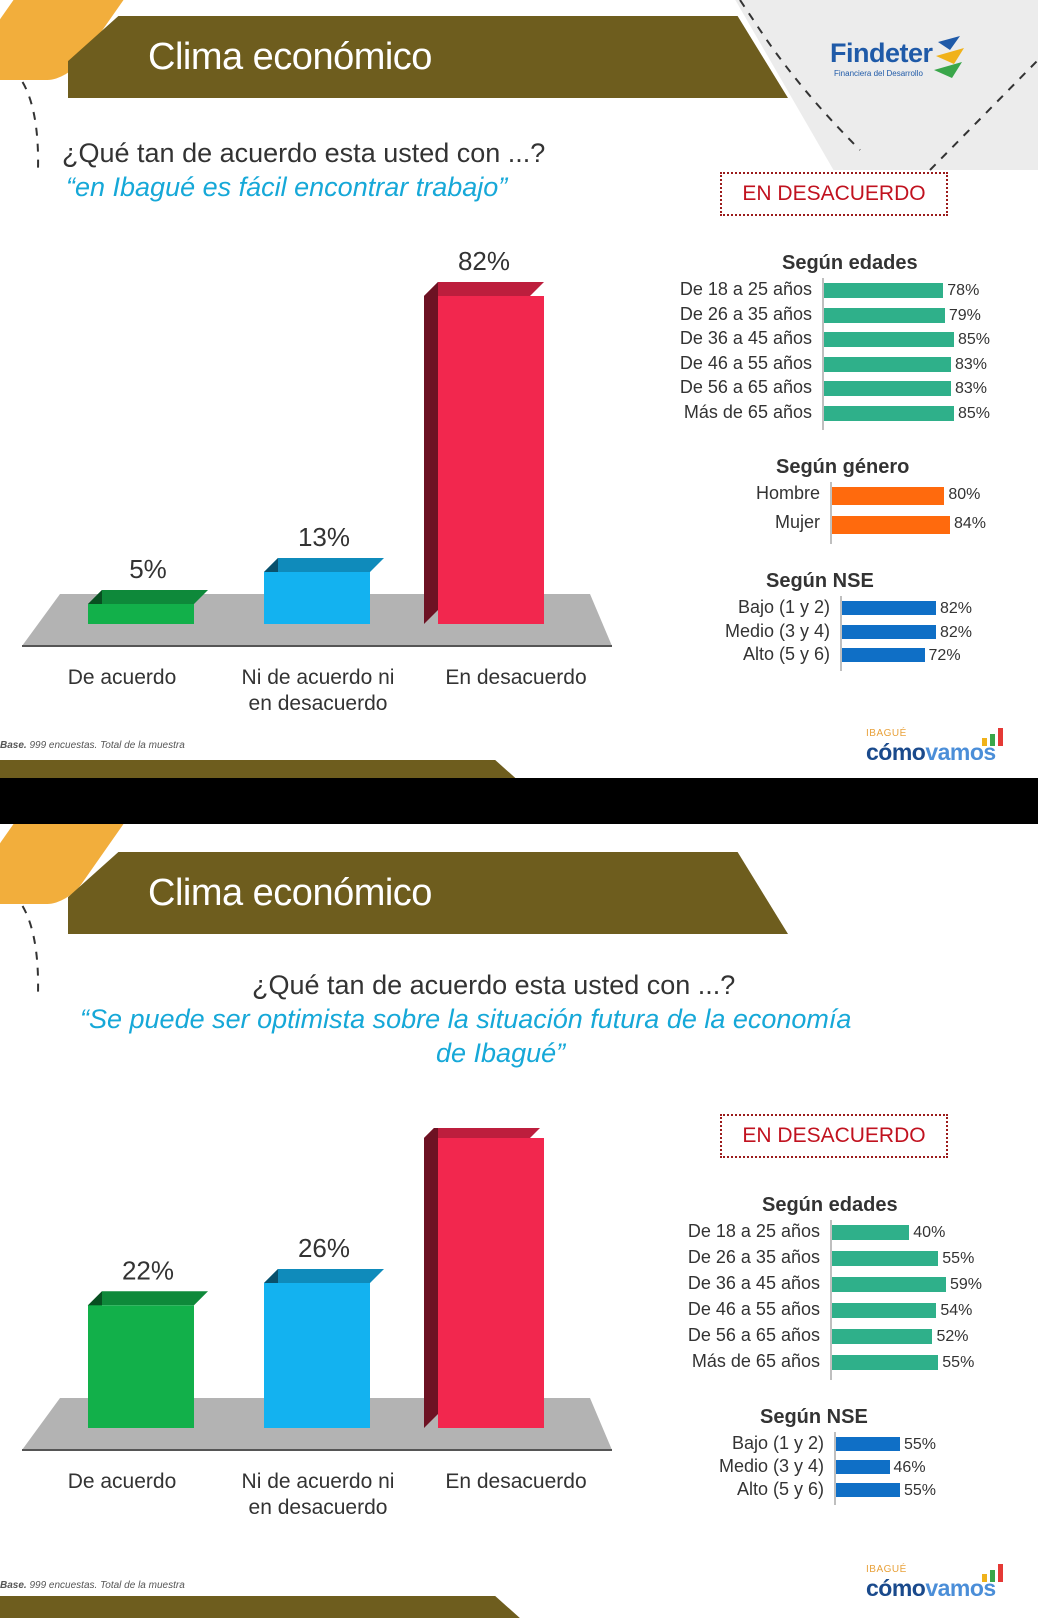  Describe the element at coordinates (787, 493) in the screenshot. I see `row-label: Hombre` at that location.